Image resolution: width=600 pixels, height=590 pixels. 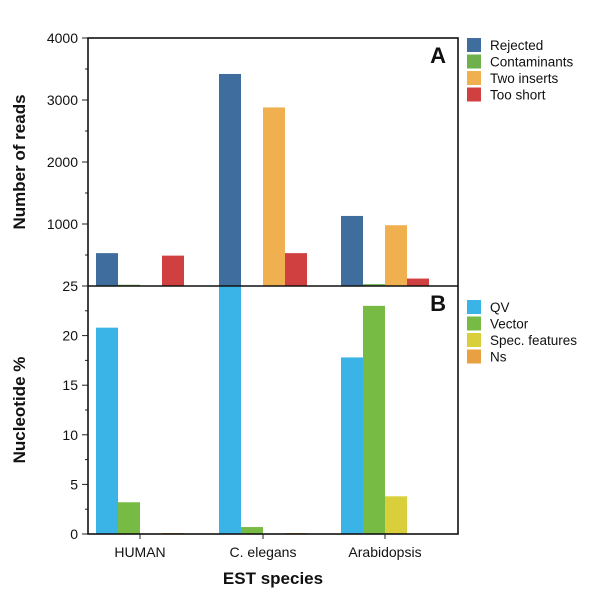 I want to click on legend-label: Two inserts, so click(x=524, y=78).